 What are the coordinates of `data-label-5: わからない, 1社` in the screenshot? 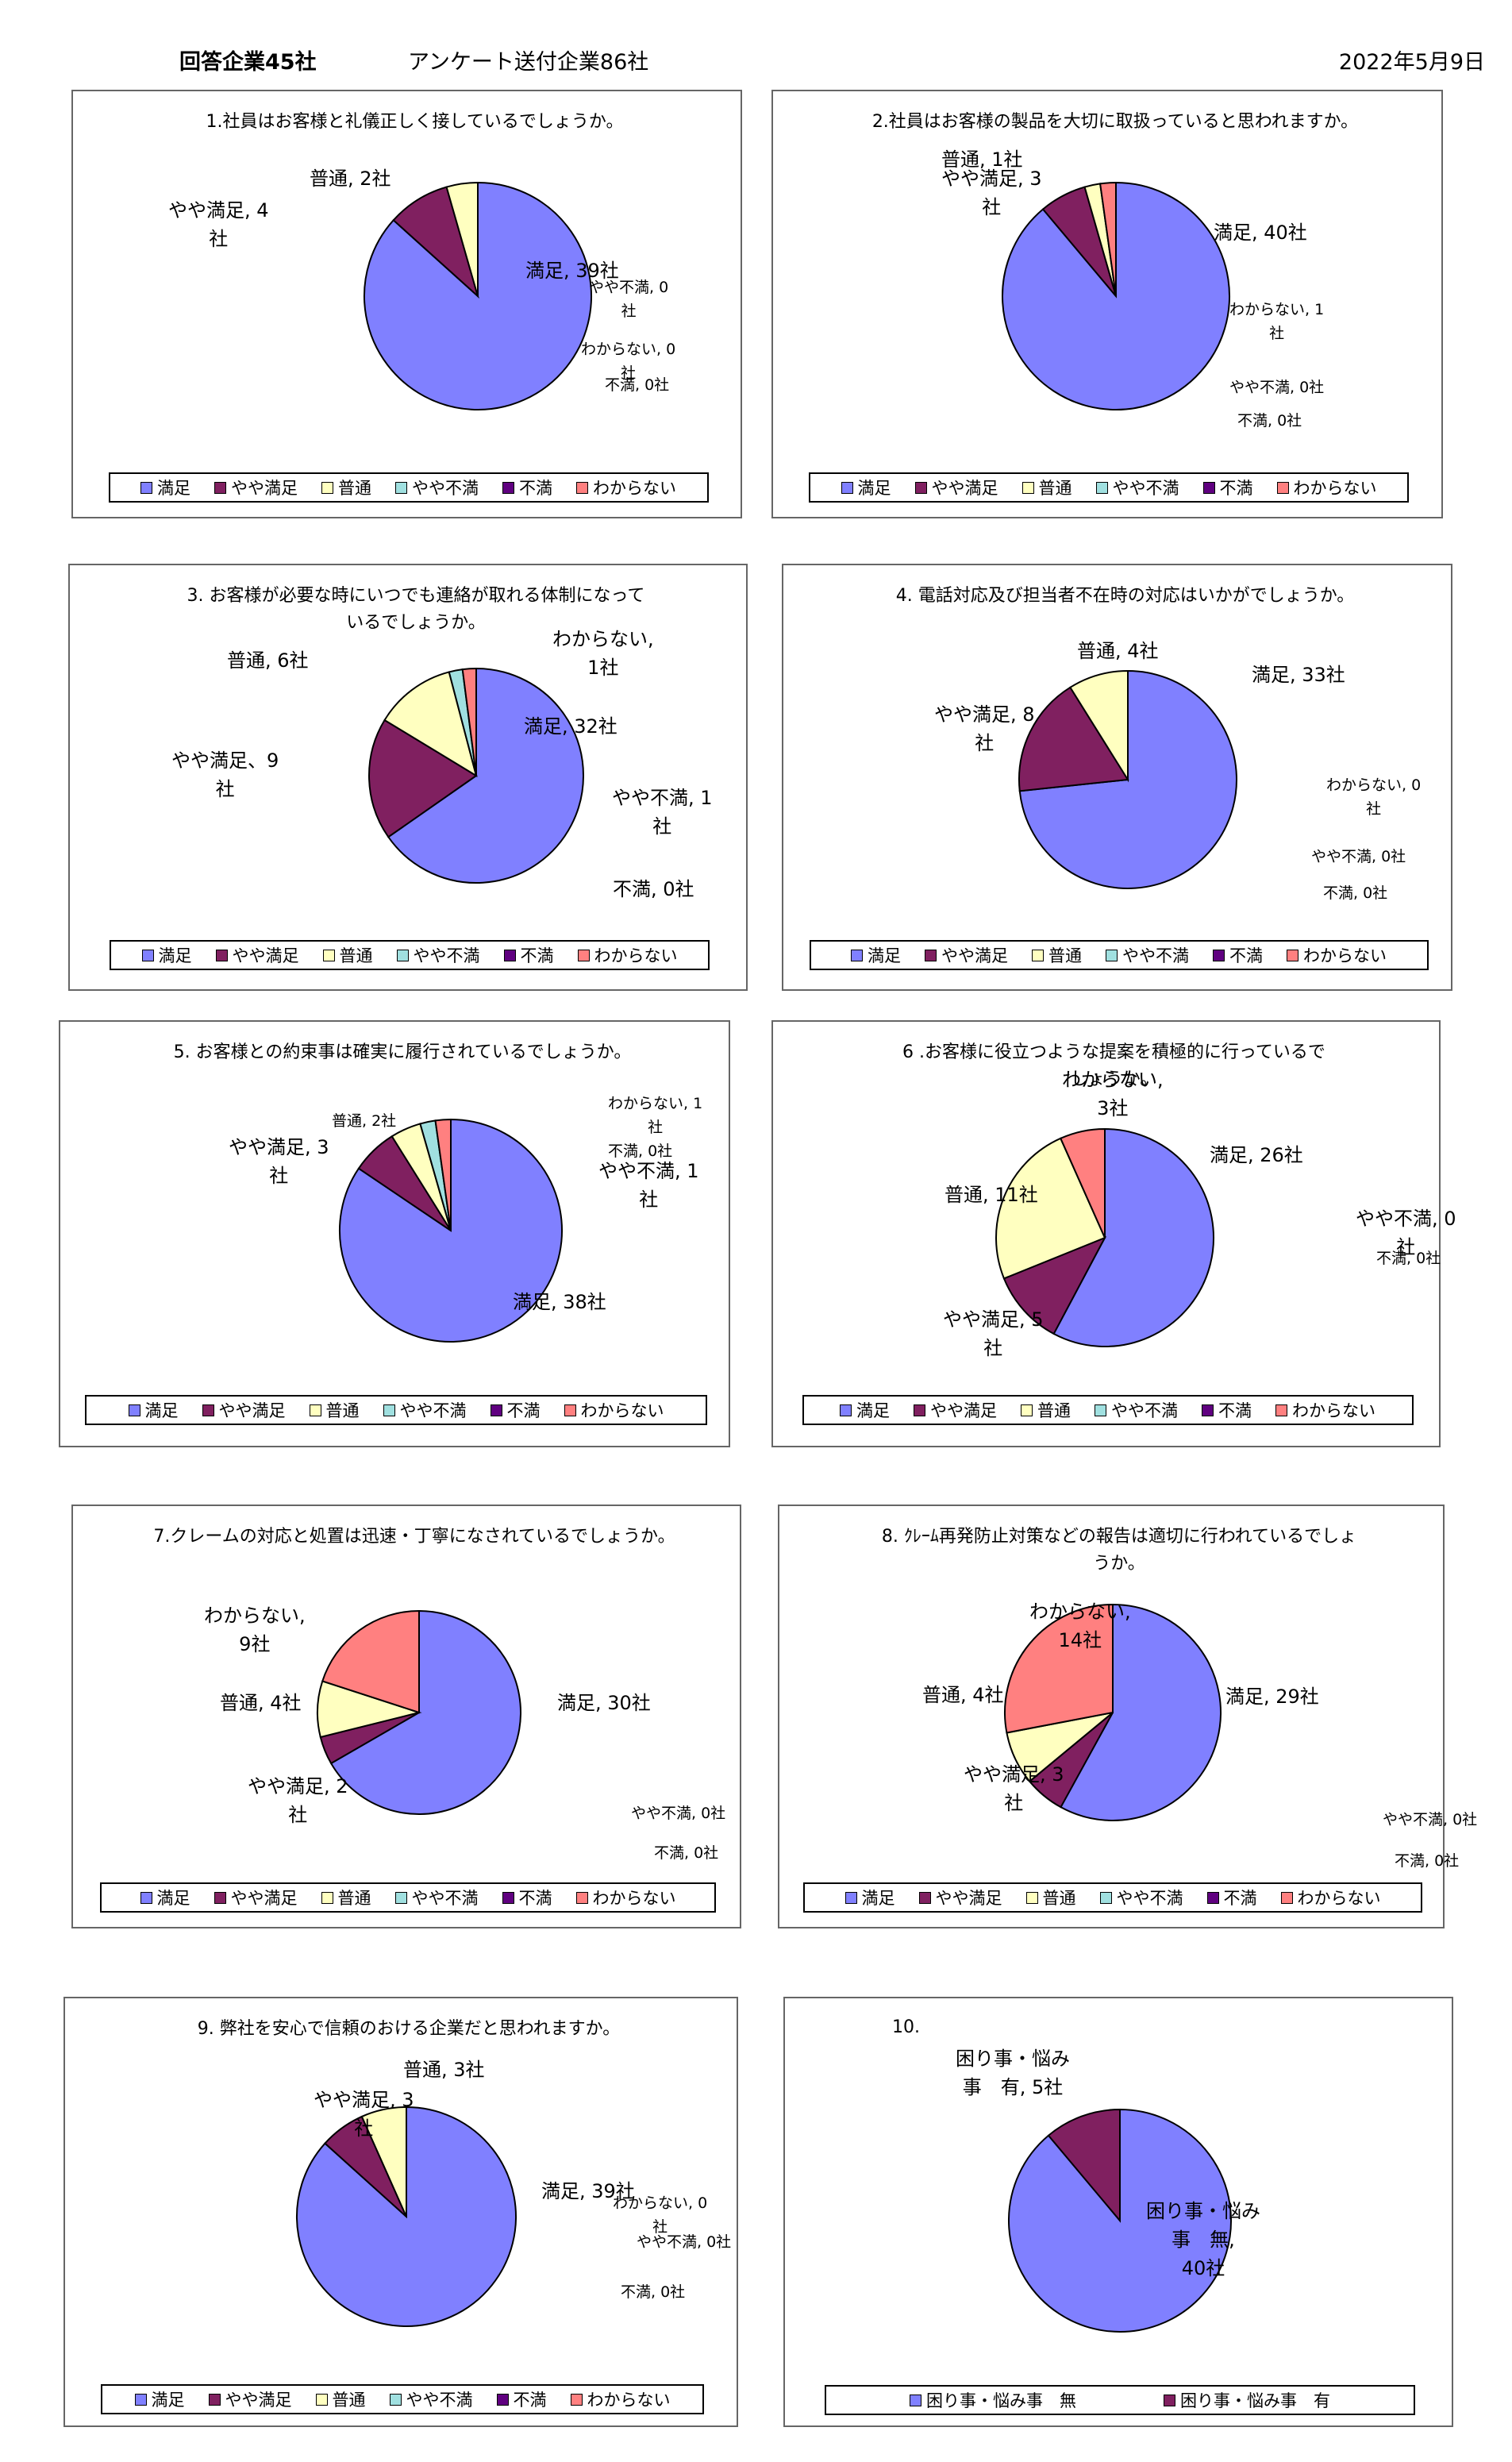 It's located at (603, 653).